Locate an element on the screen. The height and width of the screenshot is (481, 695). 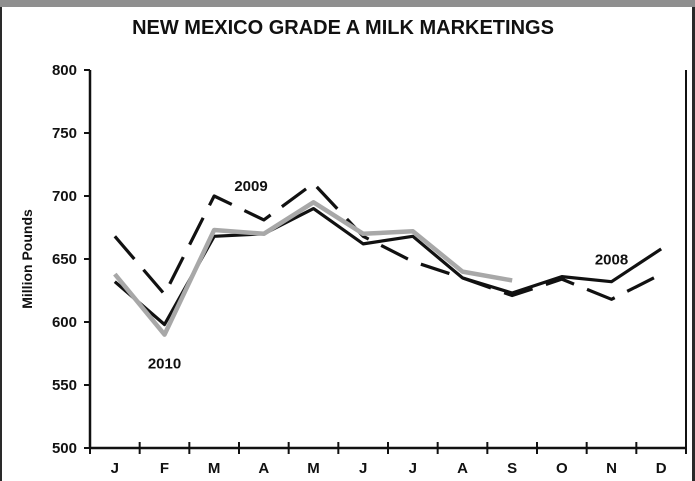
y-tick-label: 800 is located at coordinates (64, 70).